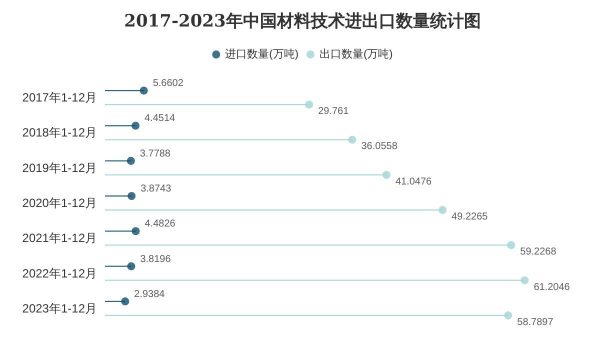 This screenshot has width=605, height=356. Describe the element at coordinates (59, 97) in the screenshot. I see `y-tick-label: 2017年1-12月` at that location.